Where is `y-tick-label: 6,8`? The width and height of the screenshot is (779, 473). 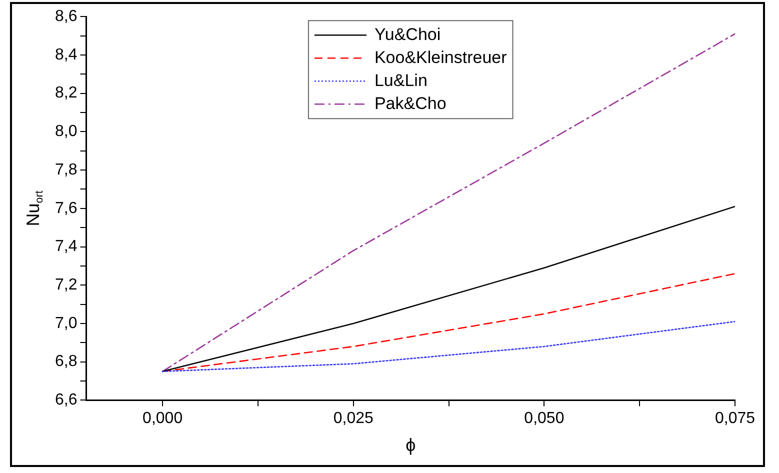 y-tick-label: 6,8 is located at coordinates (66, 361).